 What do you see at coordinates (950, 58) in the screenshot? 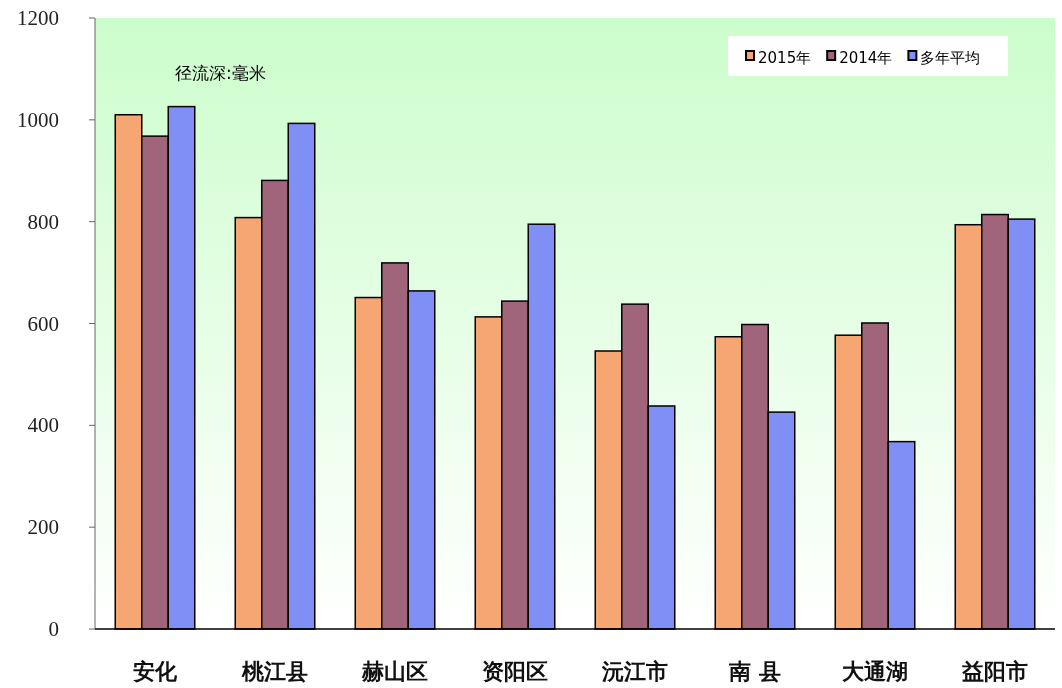
I see `legend-label: 多年平均` at bounding box center [950, 58].